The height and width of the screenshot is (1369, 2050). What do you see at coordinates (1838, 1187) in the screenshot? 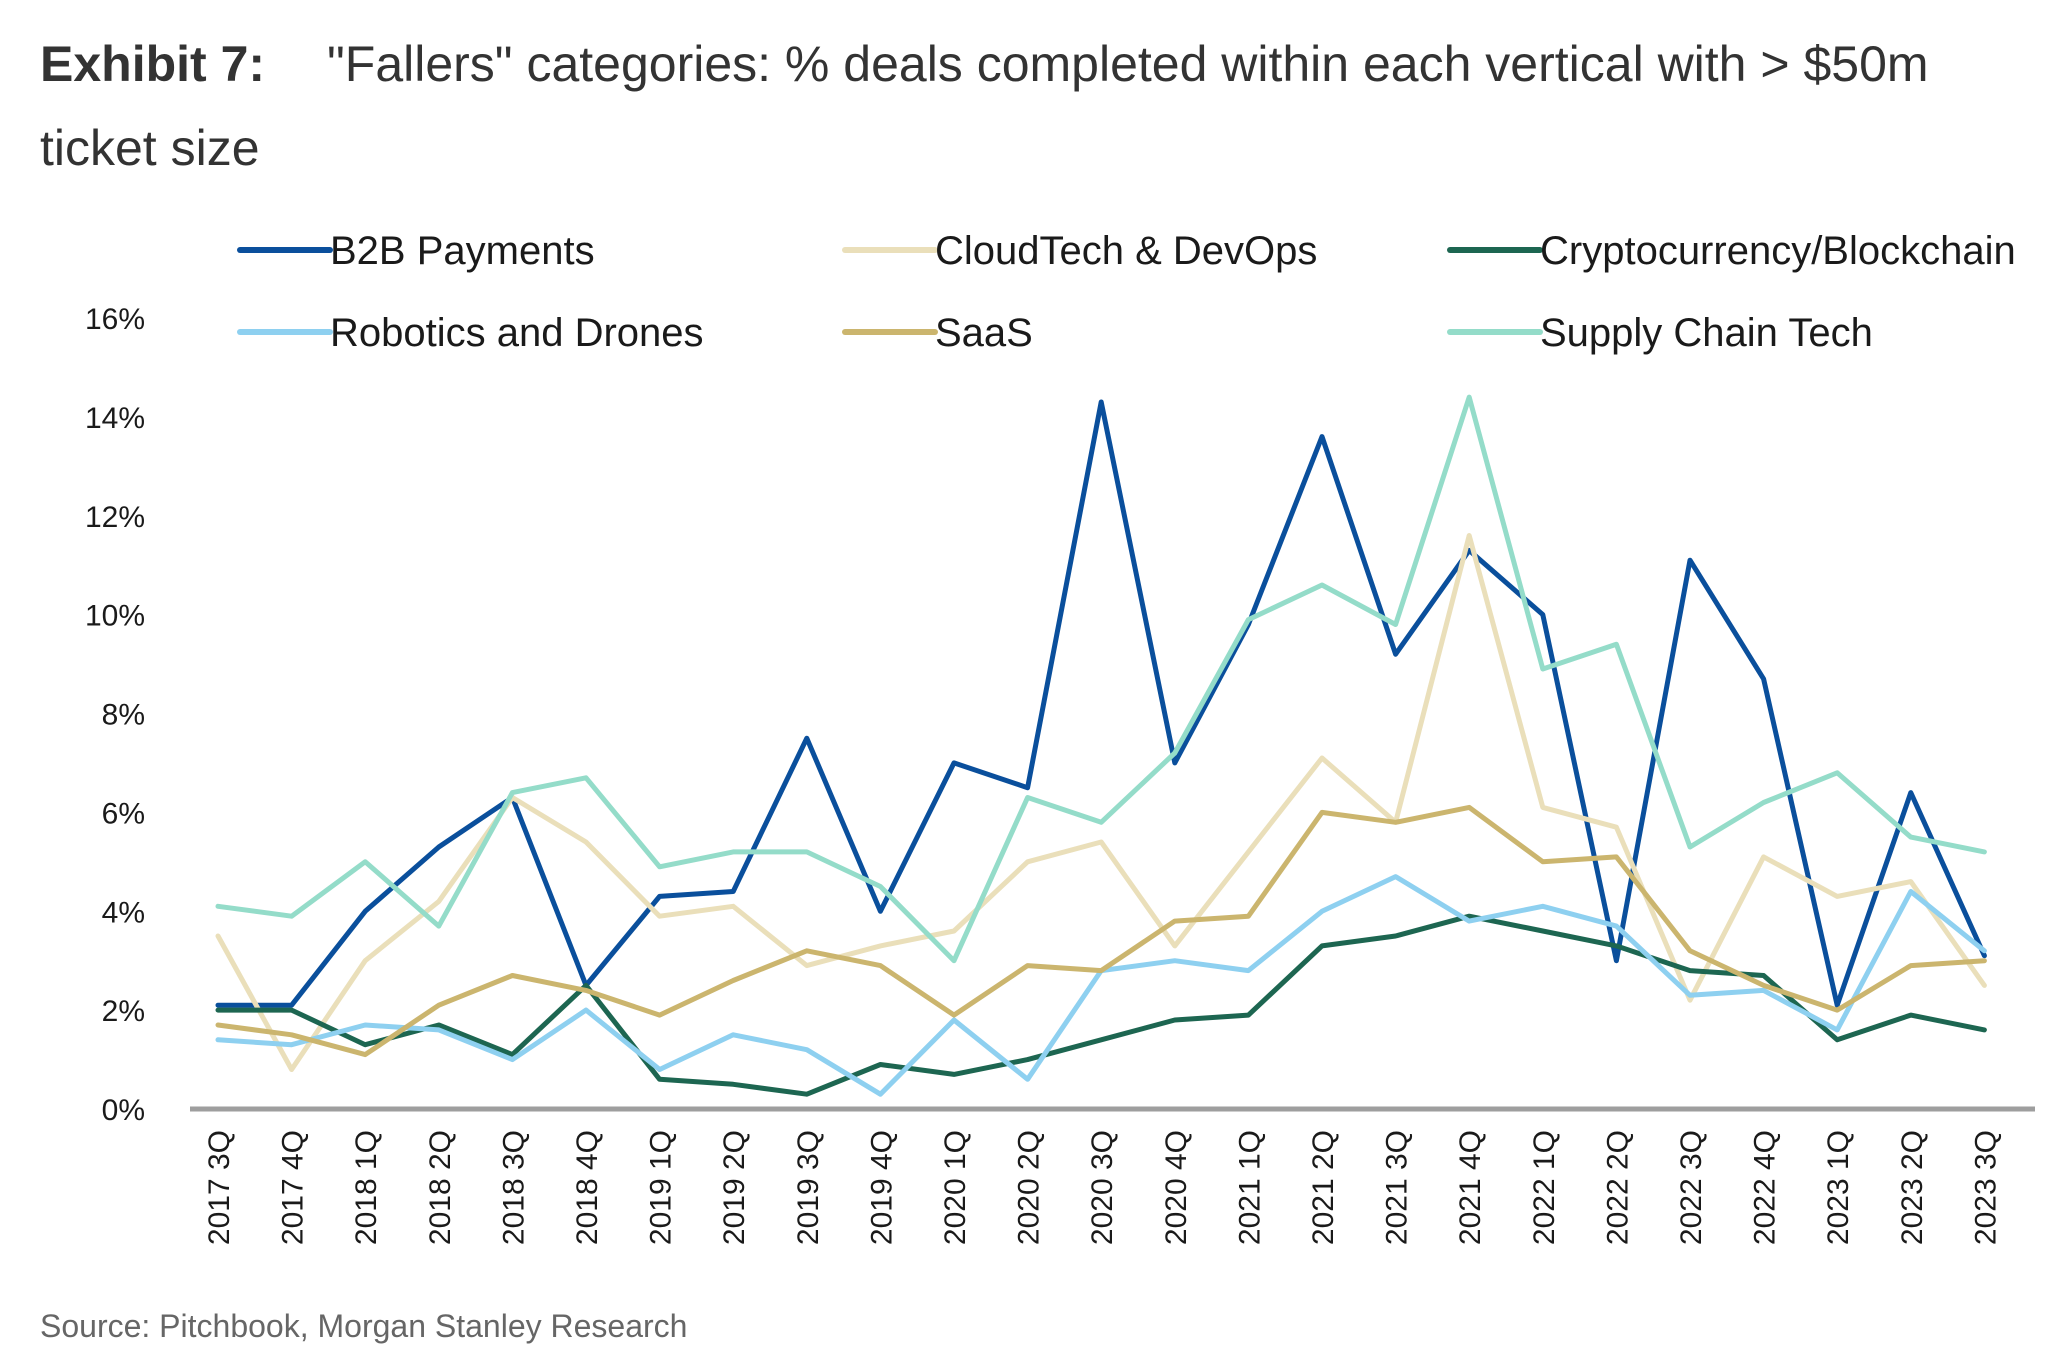
I see `x-tick-label: 2023 1Q` at bounding box center [1838, 1187].